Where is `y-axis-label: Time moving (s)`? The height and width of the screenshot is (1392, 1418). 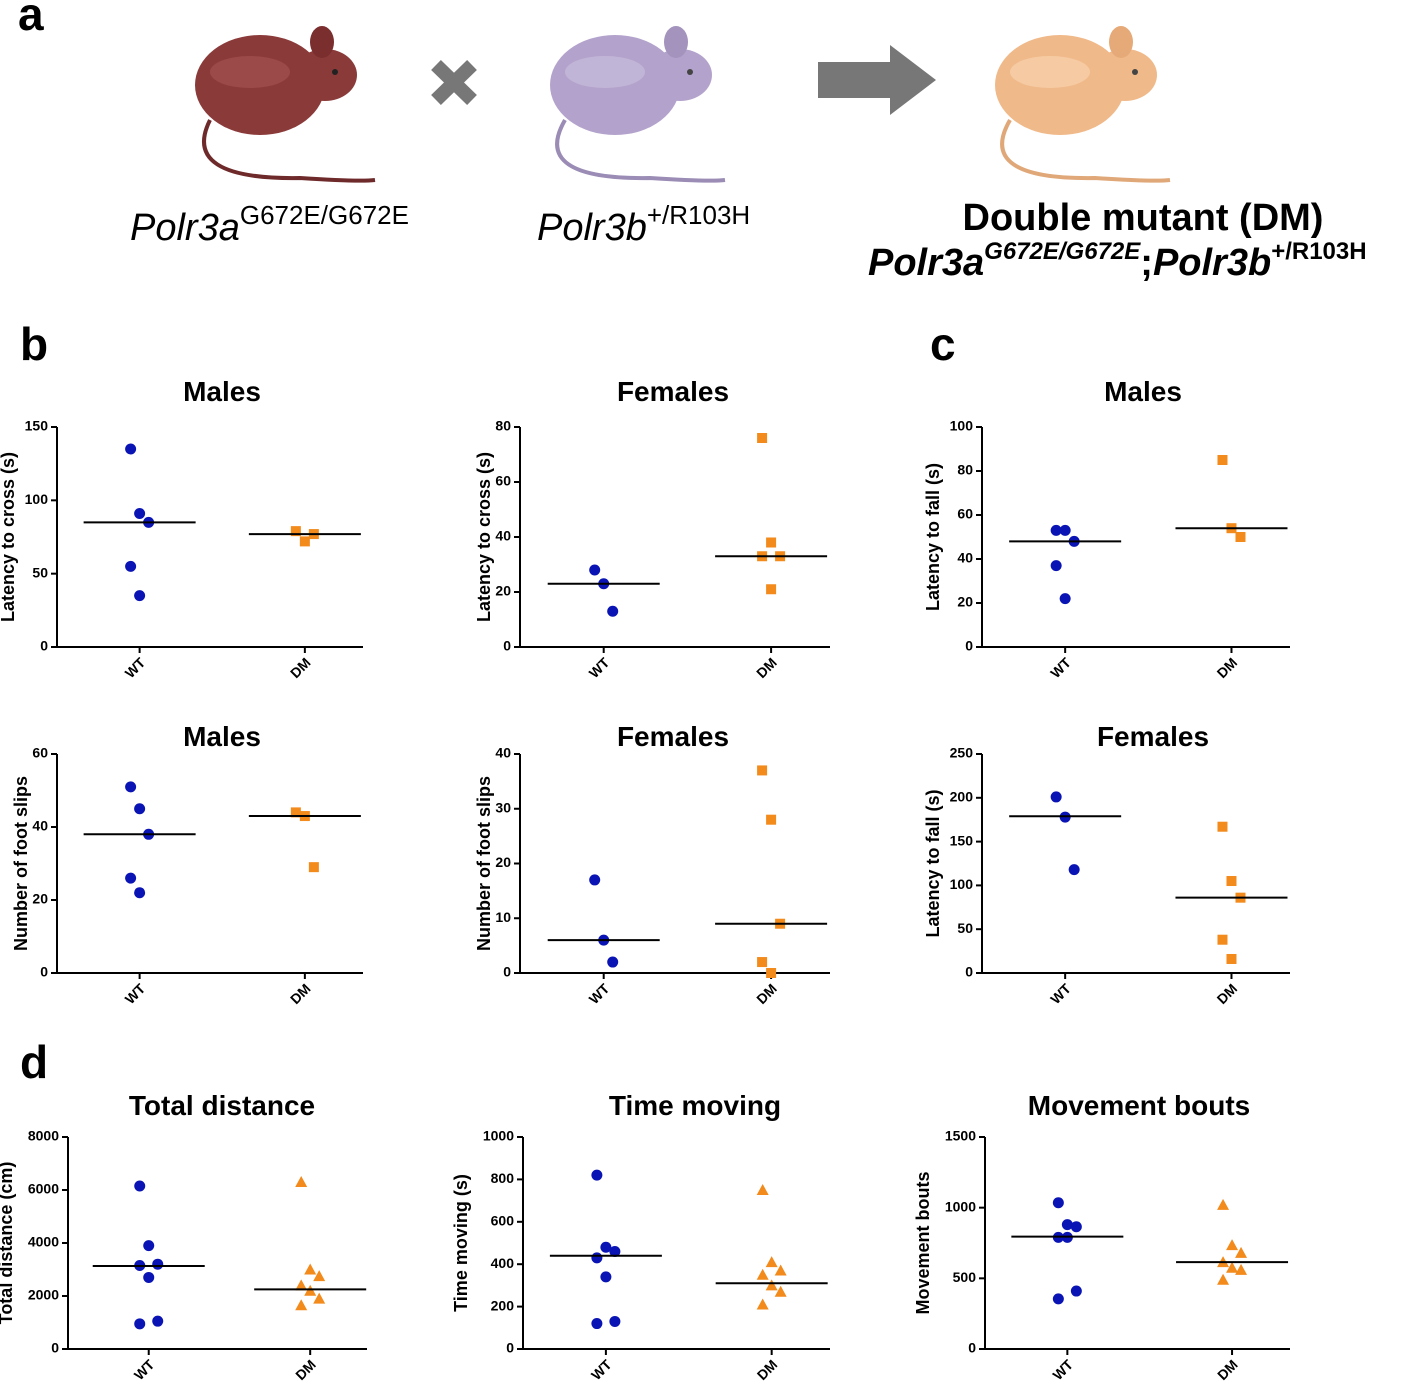 y-axis-label: Time moving (s) is located at coordinates (461, 1243).